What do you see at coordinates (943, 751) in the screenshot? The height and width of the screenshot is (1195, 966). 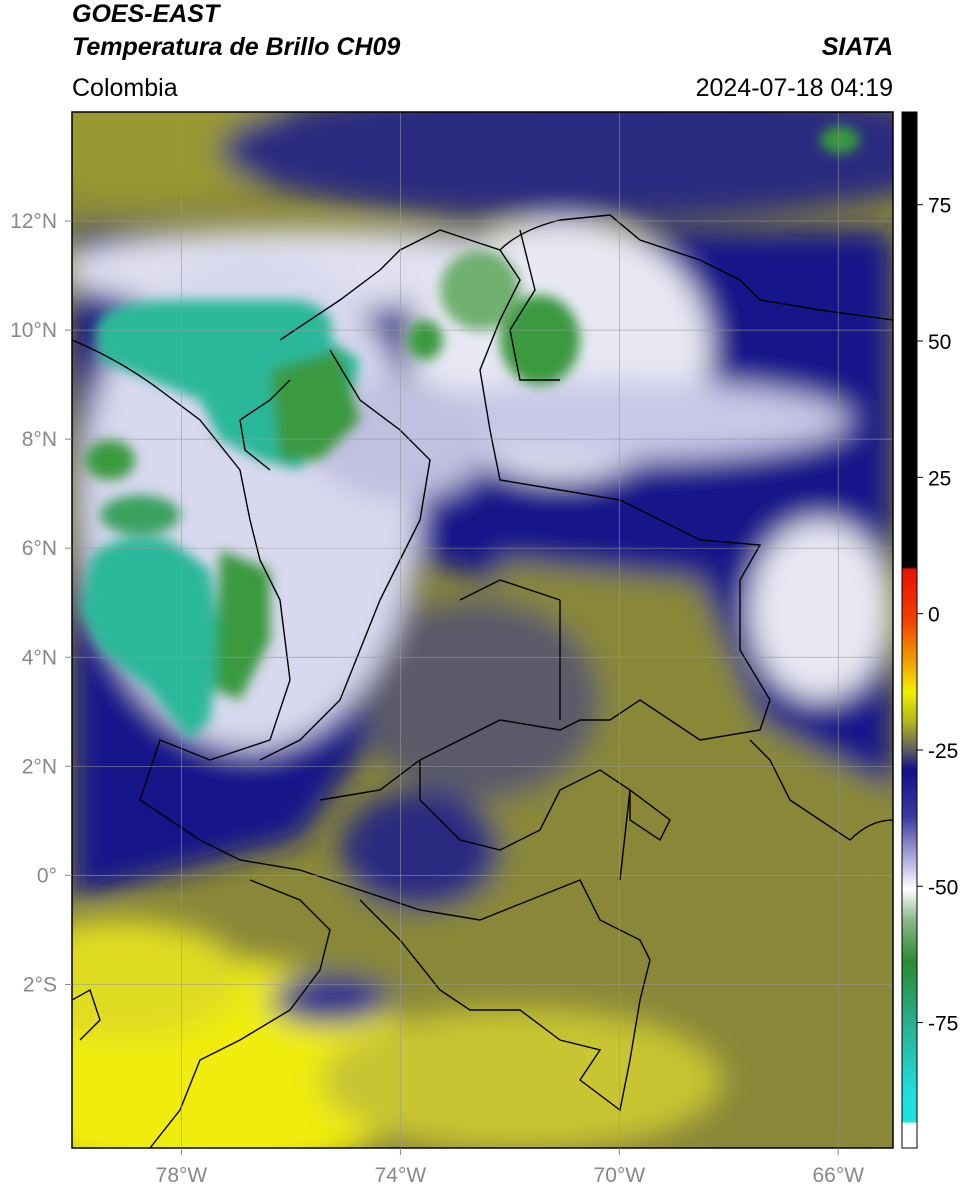 I see `colorbar-tick-label: -25` at bounding box center [943, 751].